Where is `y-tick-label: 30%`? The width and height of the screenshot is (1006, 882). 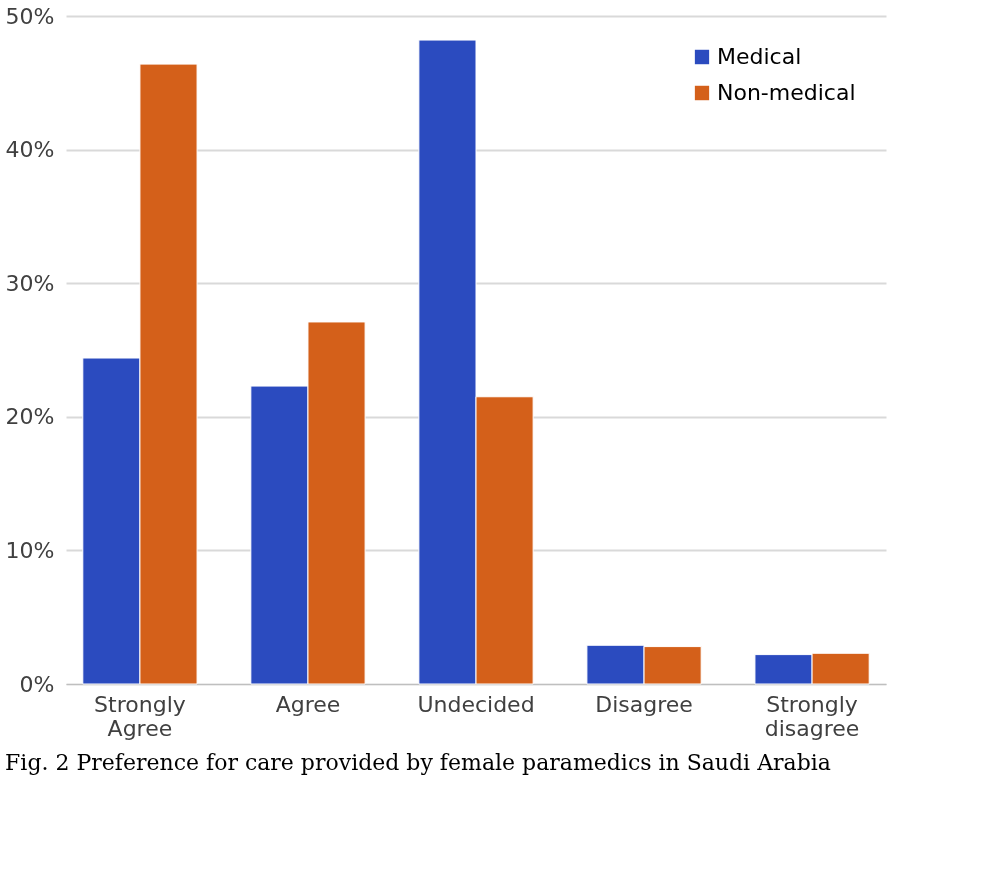 y-tick-label: 30% is located at coordinates (30, 283).